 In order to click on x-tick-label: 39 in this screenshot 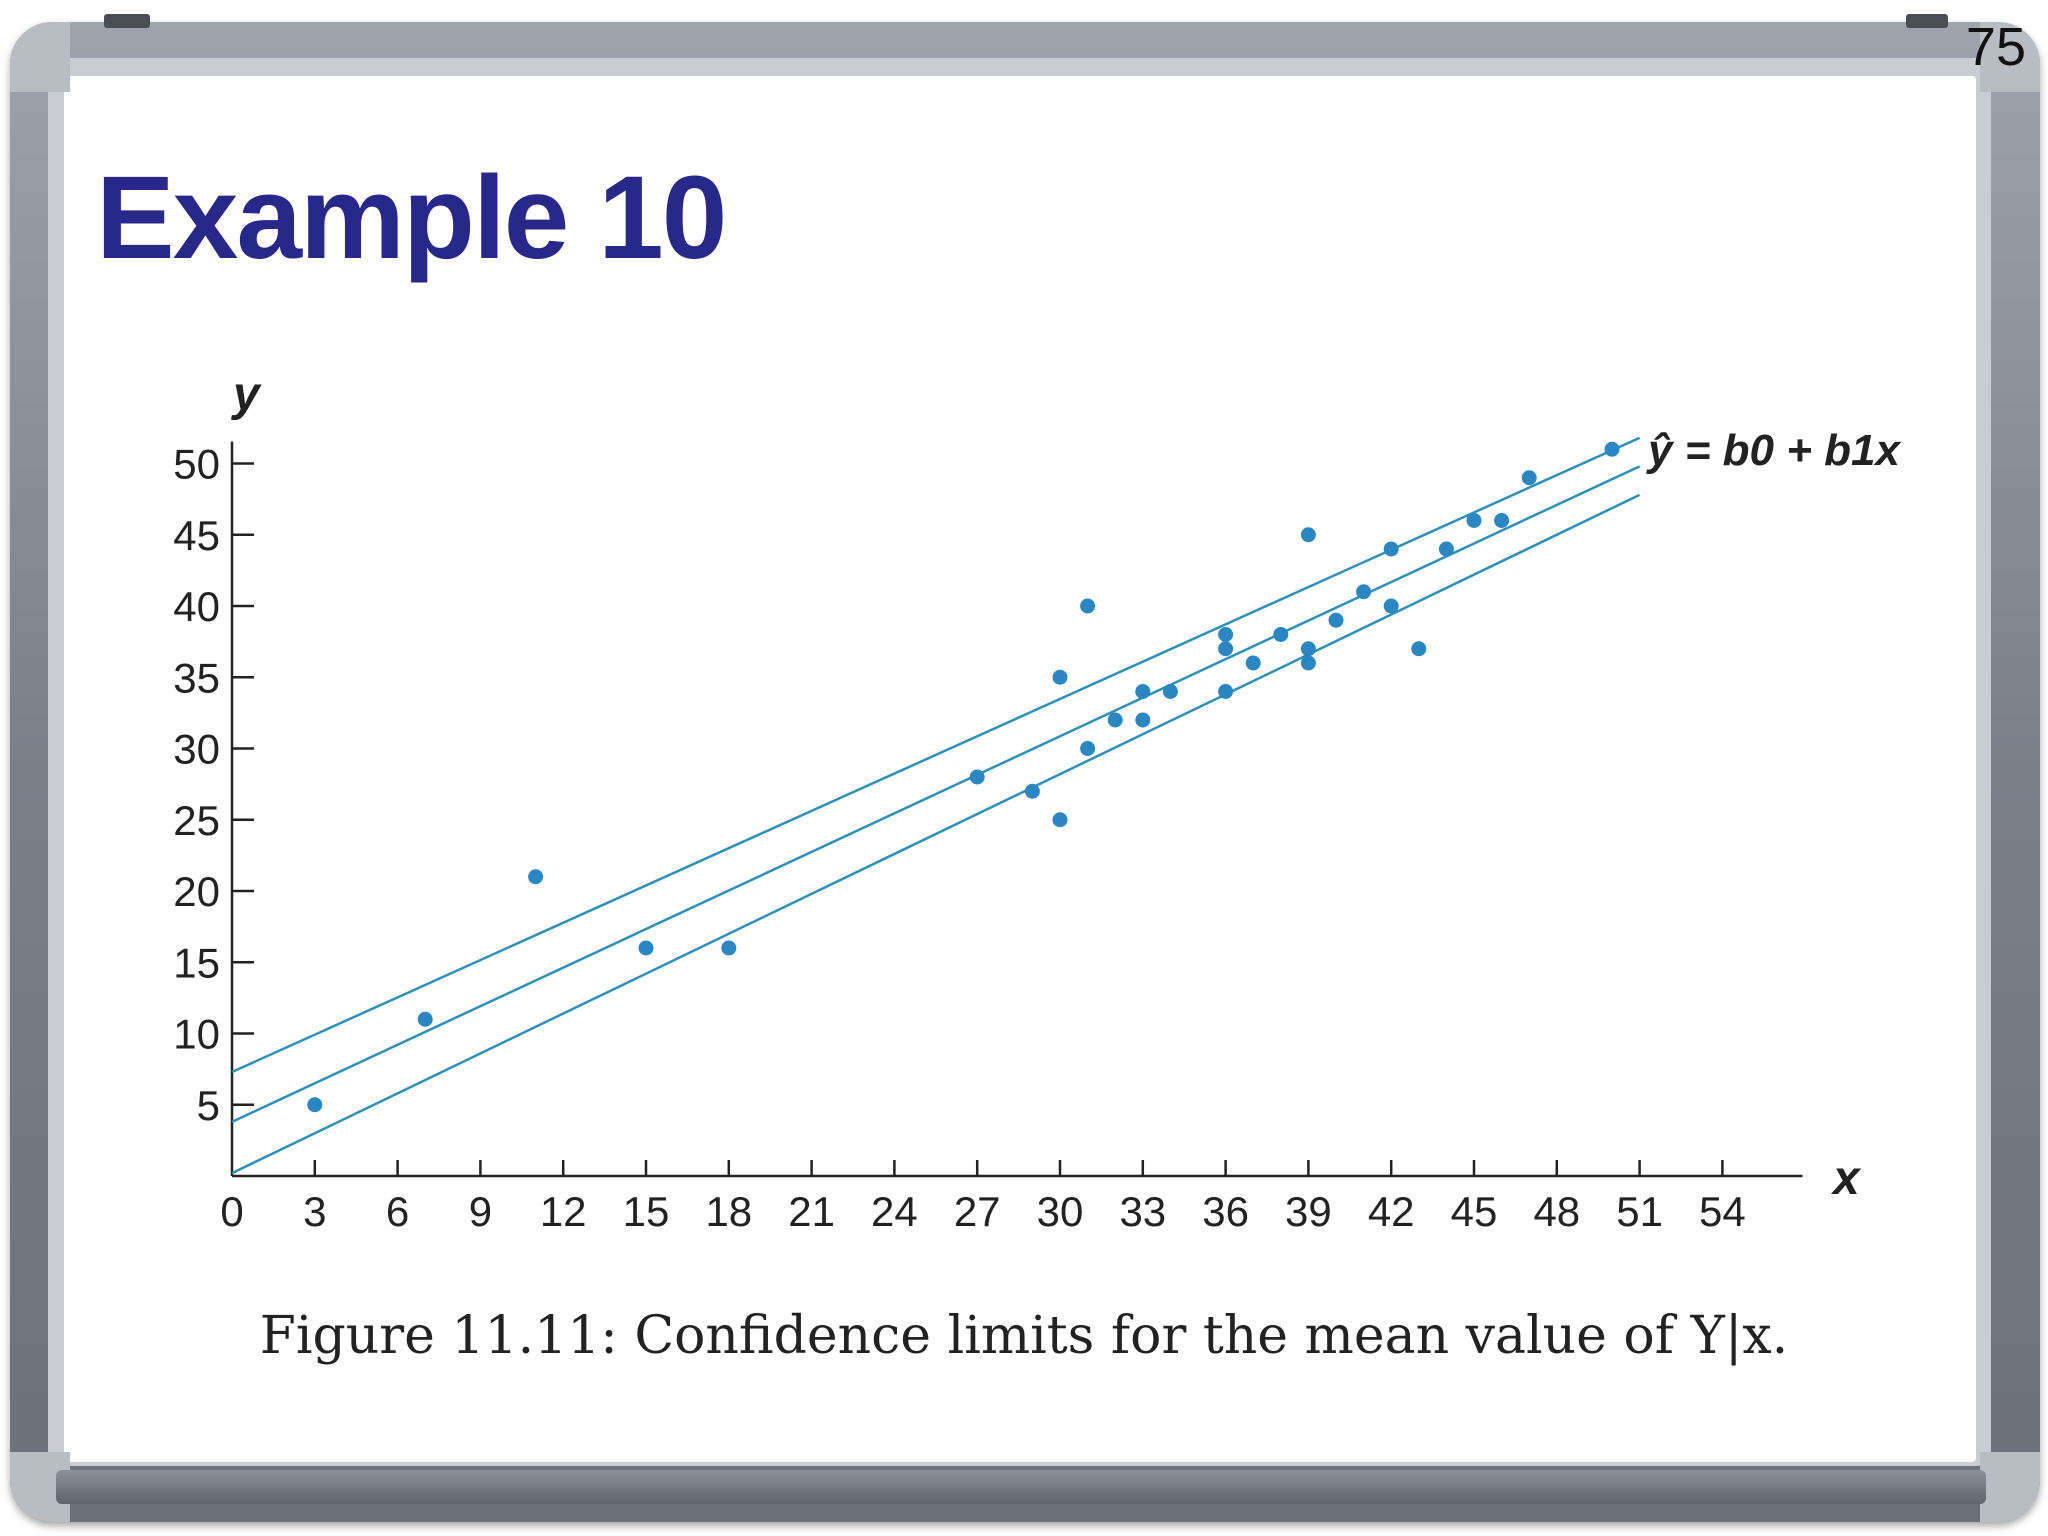, I will do `click(1308, 1211)`.